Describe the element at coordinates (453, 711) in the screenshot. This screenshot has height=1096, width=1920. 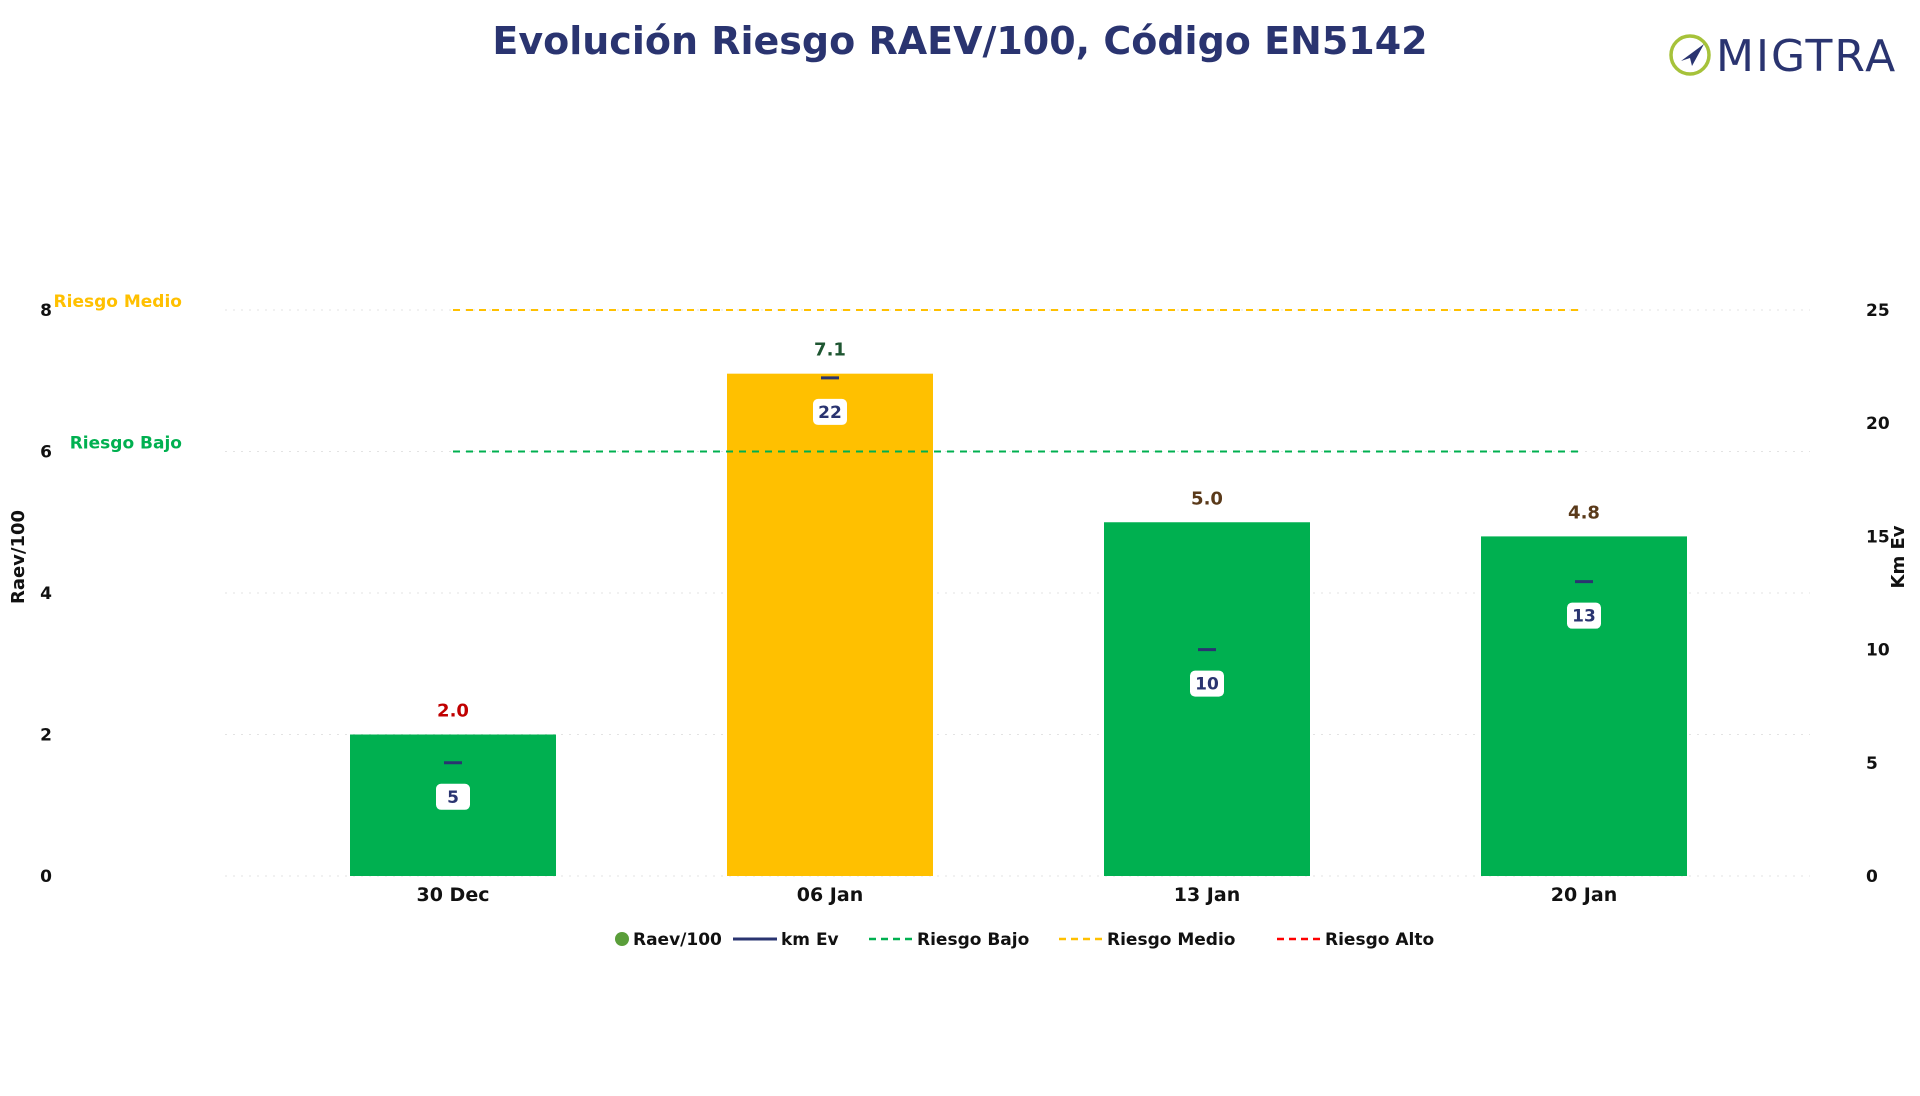
I see `raev-label: 2.0` at that location.